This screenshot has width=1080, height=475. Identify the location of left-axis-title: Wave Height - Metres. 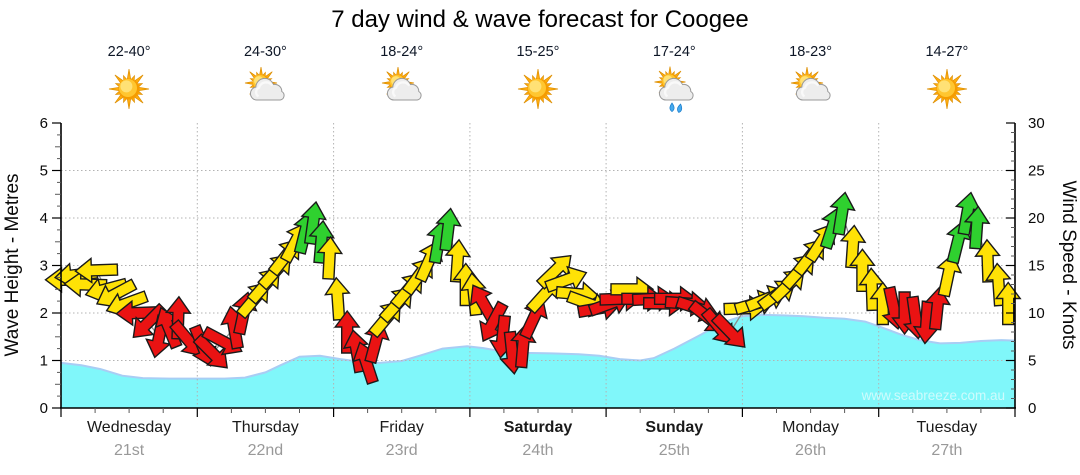
(12, 264).